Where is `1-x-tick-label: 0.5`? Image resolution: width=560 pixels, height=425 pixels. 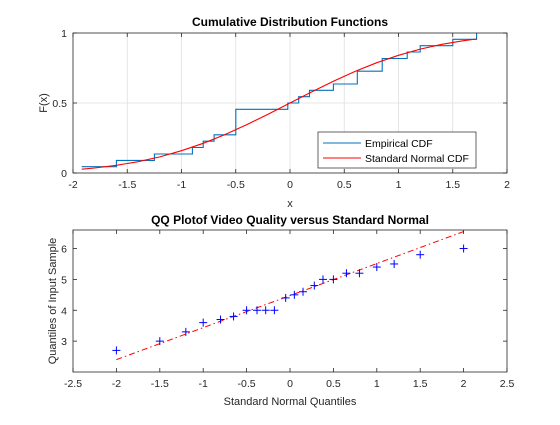
1-x-tick-label: 0.5 is located at coordinates (333, 384).